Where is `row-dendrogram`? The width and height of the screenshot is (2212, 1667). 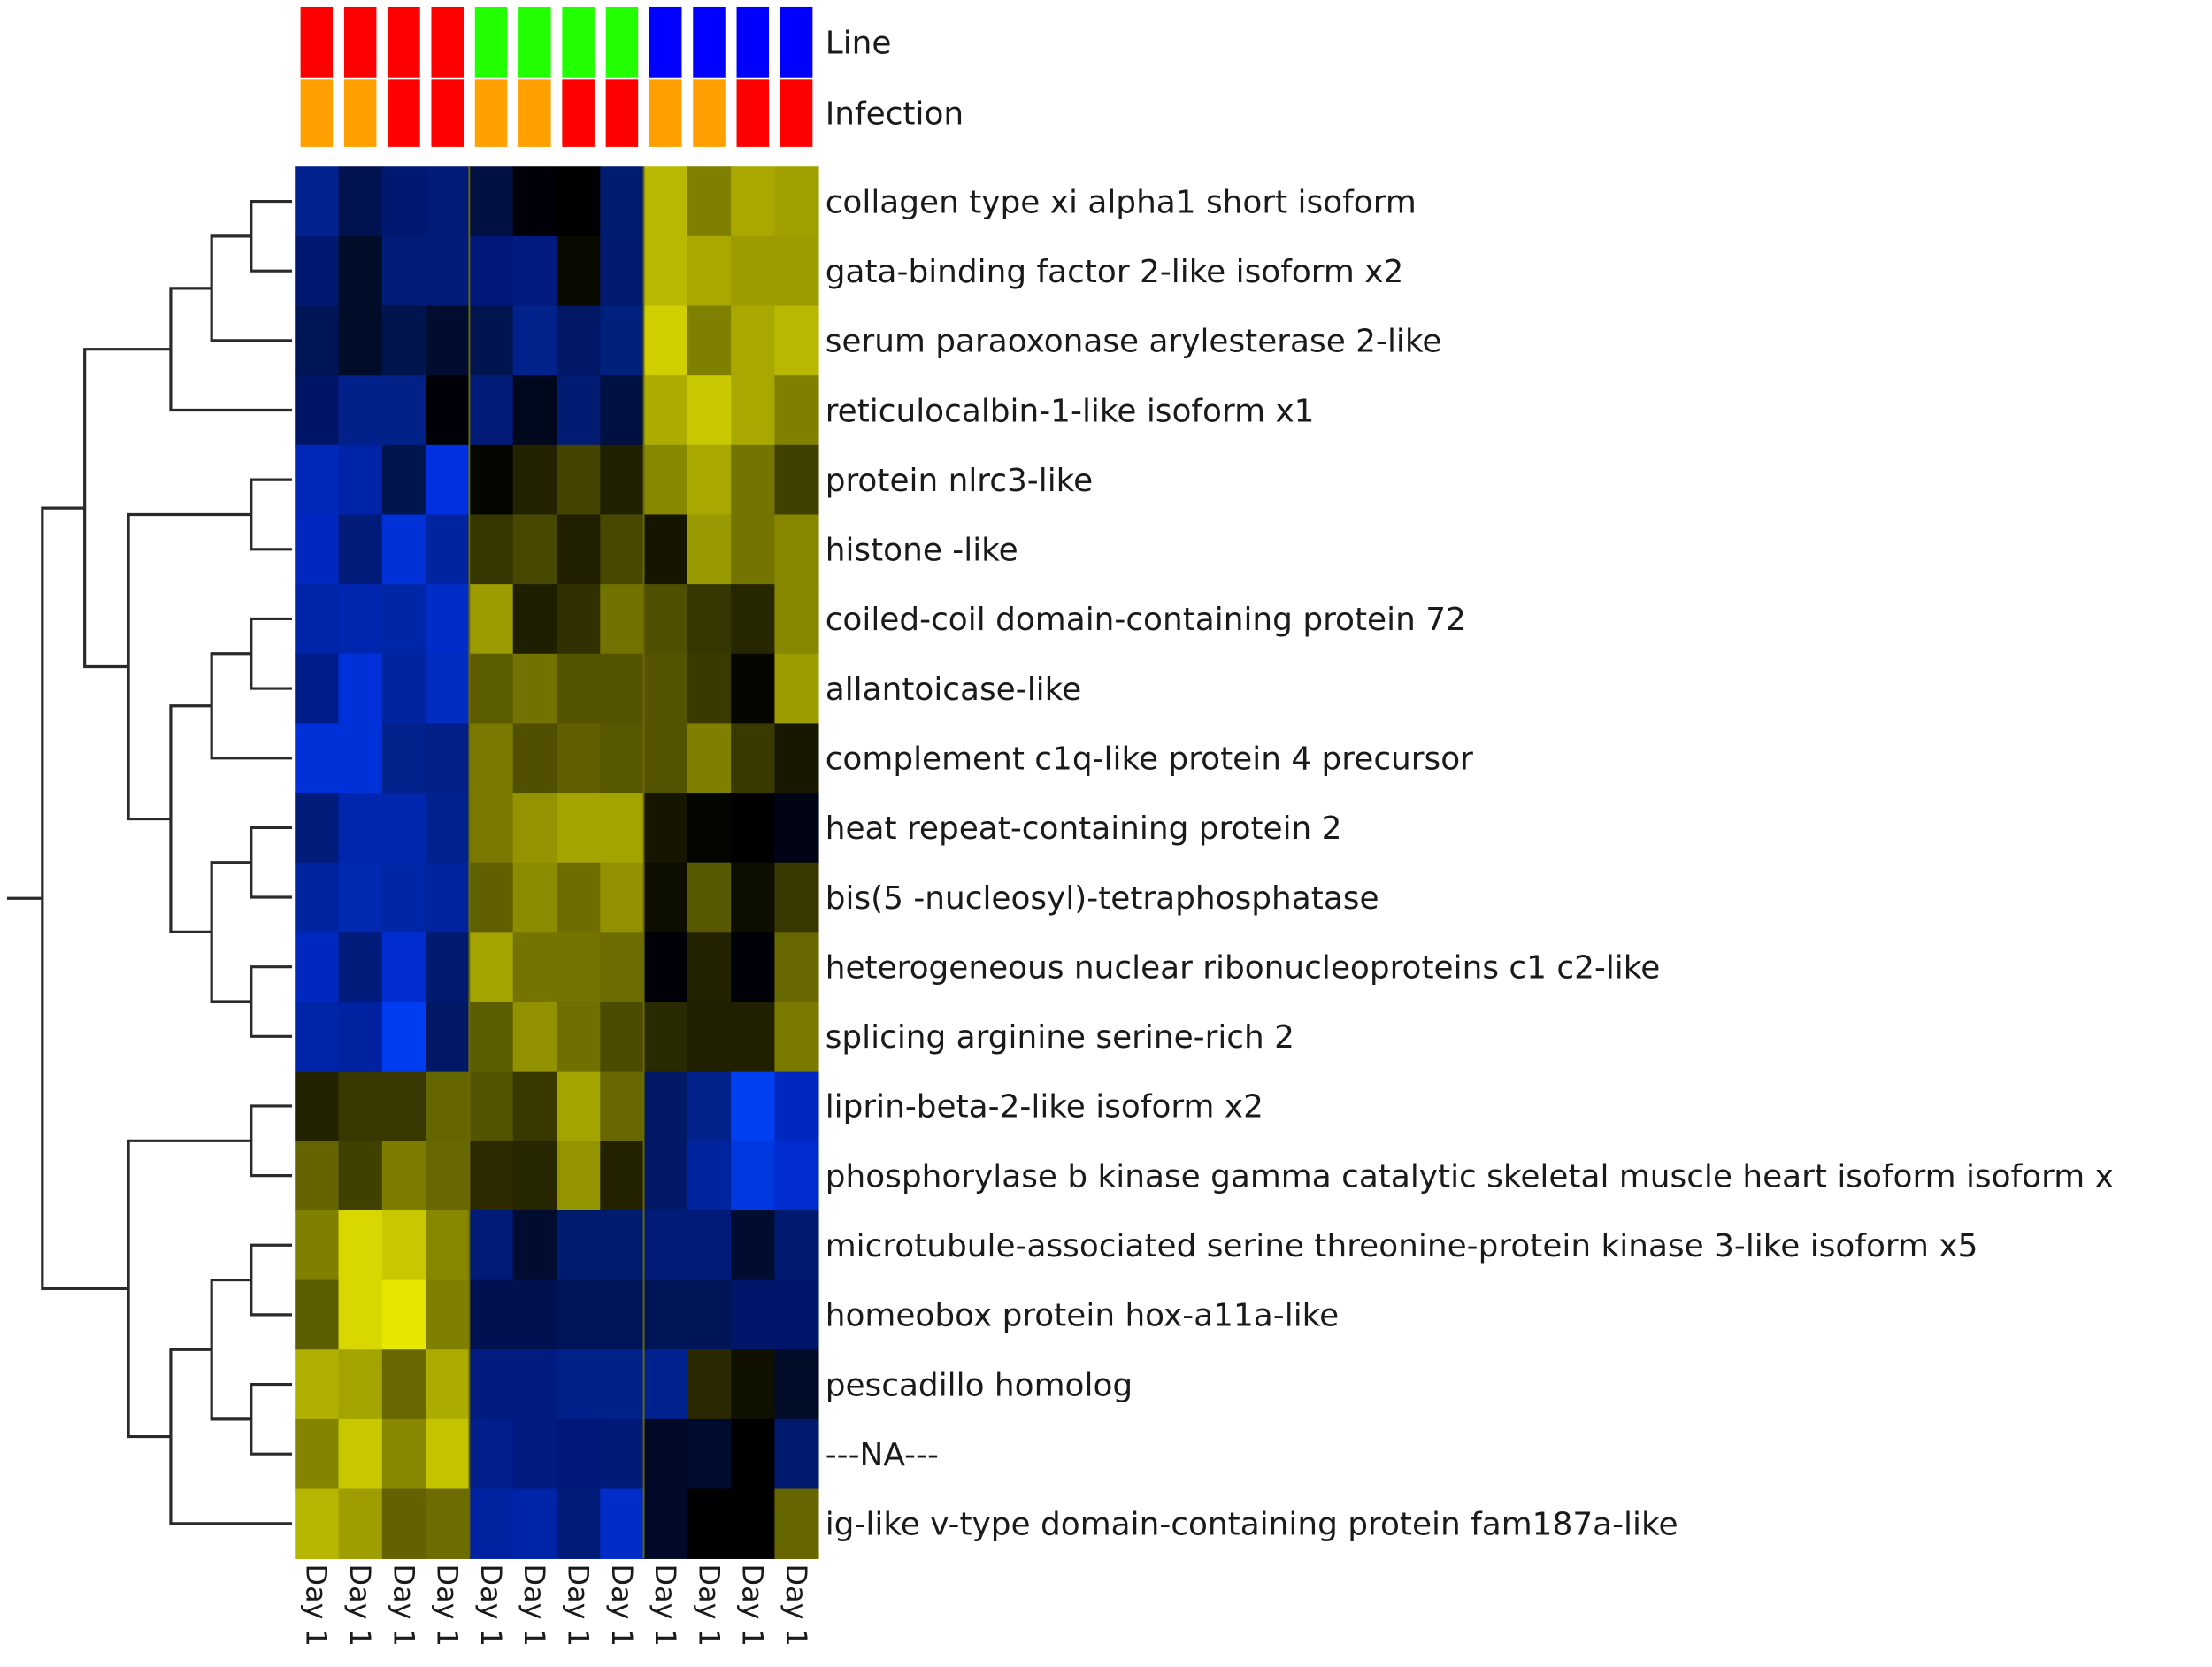
row-dendrogram is located at coordinates (149, 862).